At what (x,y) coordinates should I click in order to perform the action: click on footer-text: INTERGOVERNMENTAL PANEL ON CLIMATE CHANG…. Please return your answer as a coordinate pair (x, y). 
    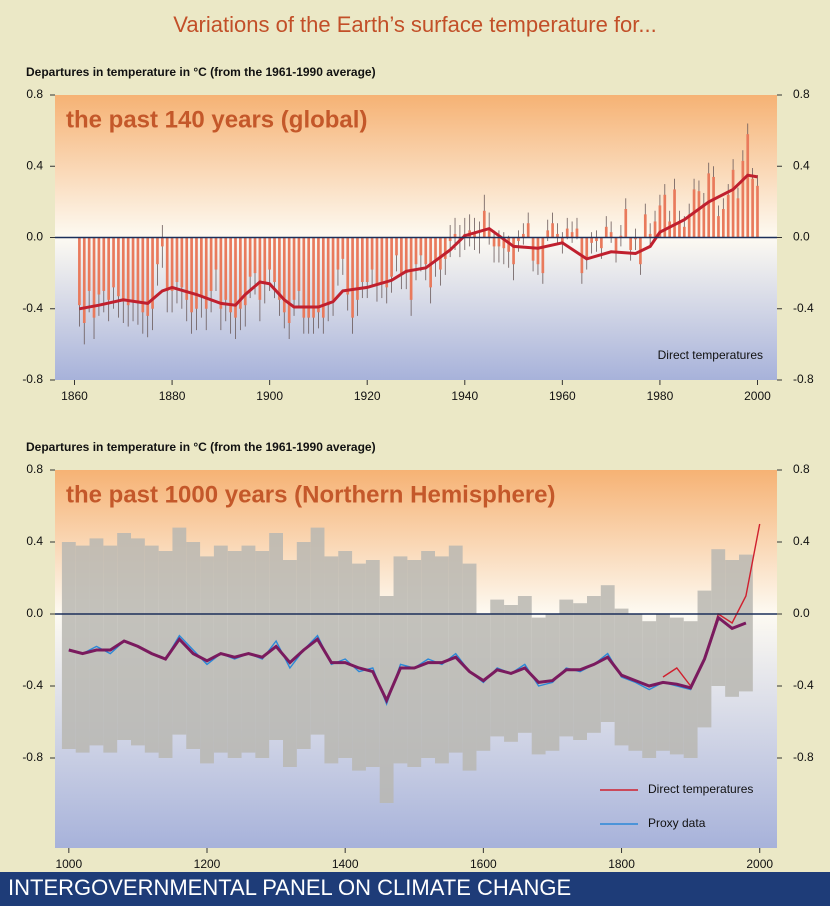
    Looking at the image, I should click on (289, 887).